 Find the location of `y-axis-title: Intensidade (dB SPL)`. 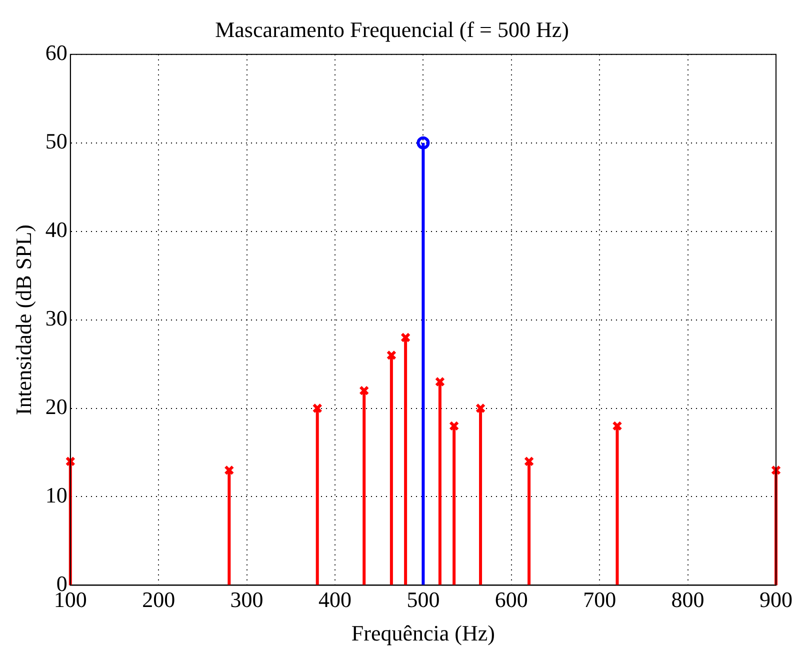

y-axis-title: Intensidade (dB SPL) is located at coordinates (23, 320).